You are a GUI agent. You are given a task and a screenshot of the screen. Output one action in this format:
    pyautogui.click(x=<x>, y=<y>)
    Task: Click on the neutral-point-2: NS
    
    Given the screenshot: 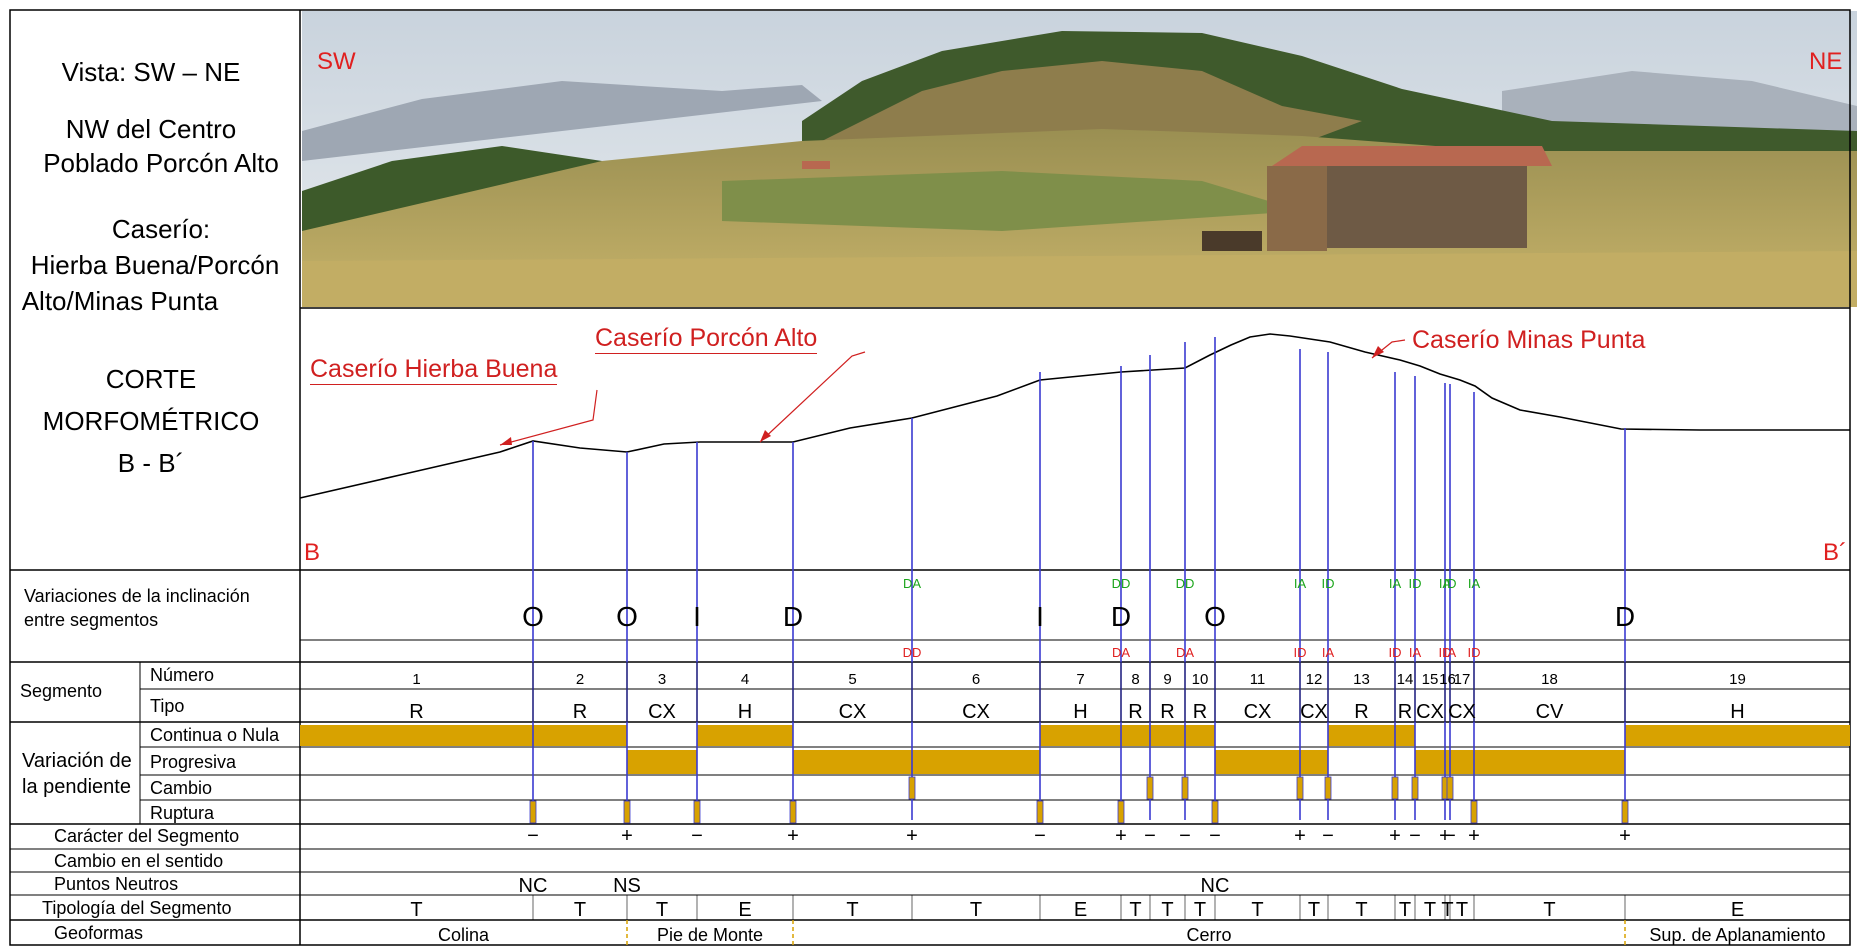 What is the action you would take?
    pyautogui.click(x=627, y=886)
    